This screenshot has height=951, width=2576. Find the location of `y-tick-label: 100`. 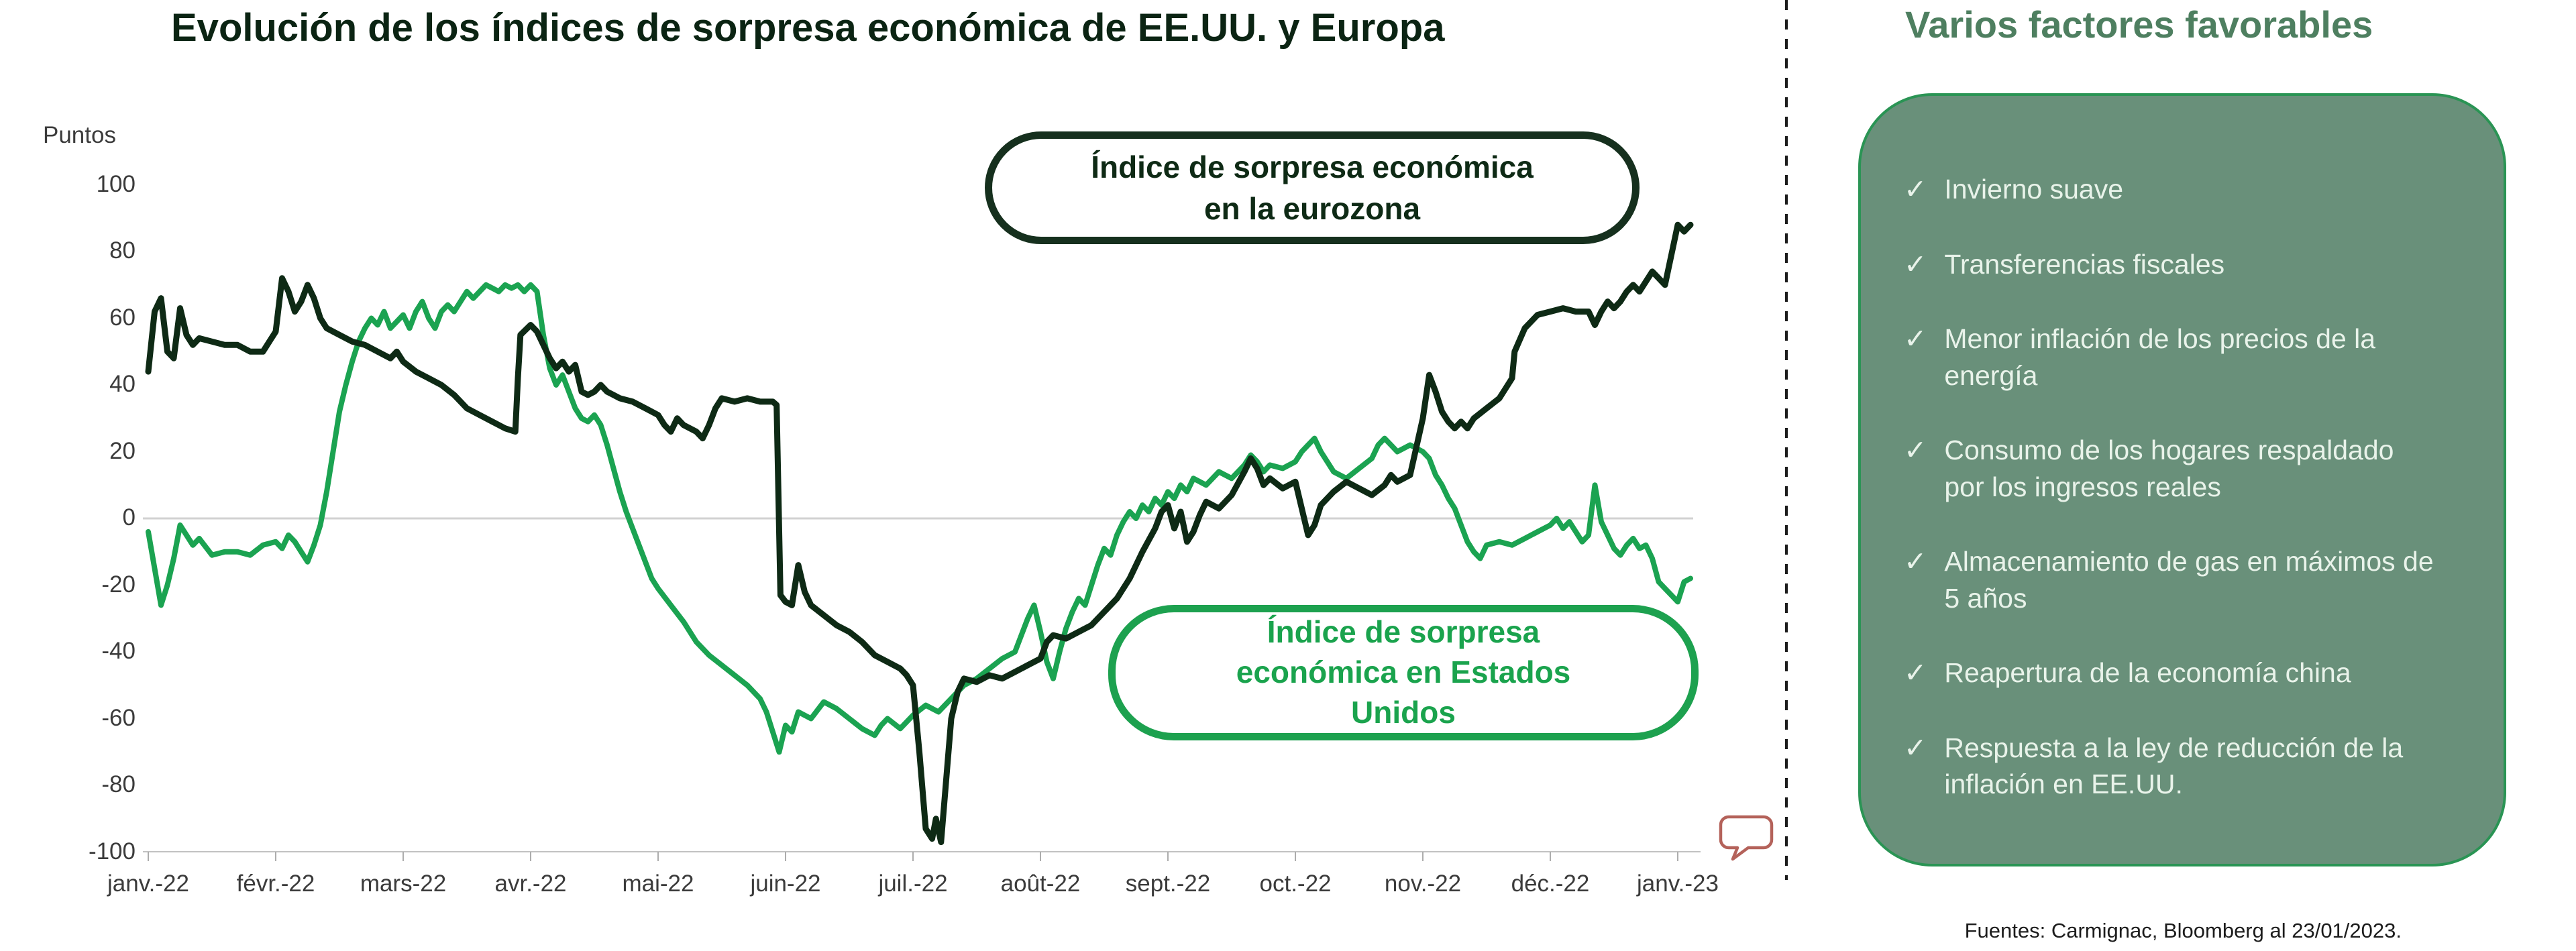

y-tick-label: 100 is located at coordinates (116, 183).